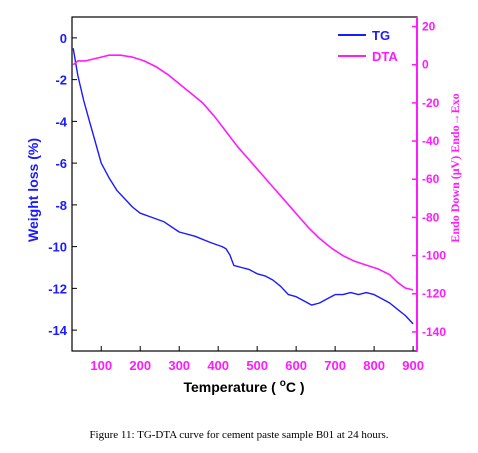 Image resolution: width=478 pixels, height=453 pixels. What do you see at coordinates (244, 386) in the screenshot?
I see `x-axis-label: Temperature ( oC )` at bounding box center [244, 386].